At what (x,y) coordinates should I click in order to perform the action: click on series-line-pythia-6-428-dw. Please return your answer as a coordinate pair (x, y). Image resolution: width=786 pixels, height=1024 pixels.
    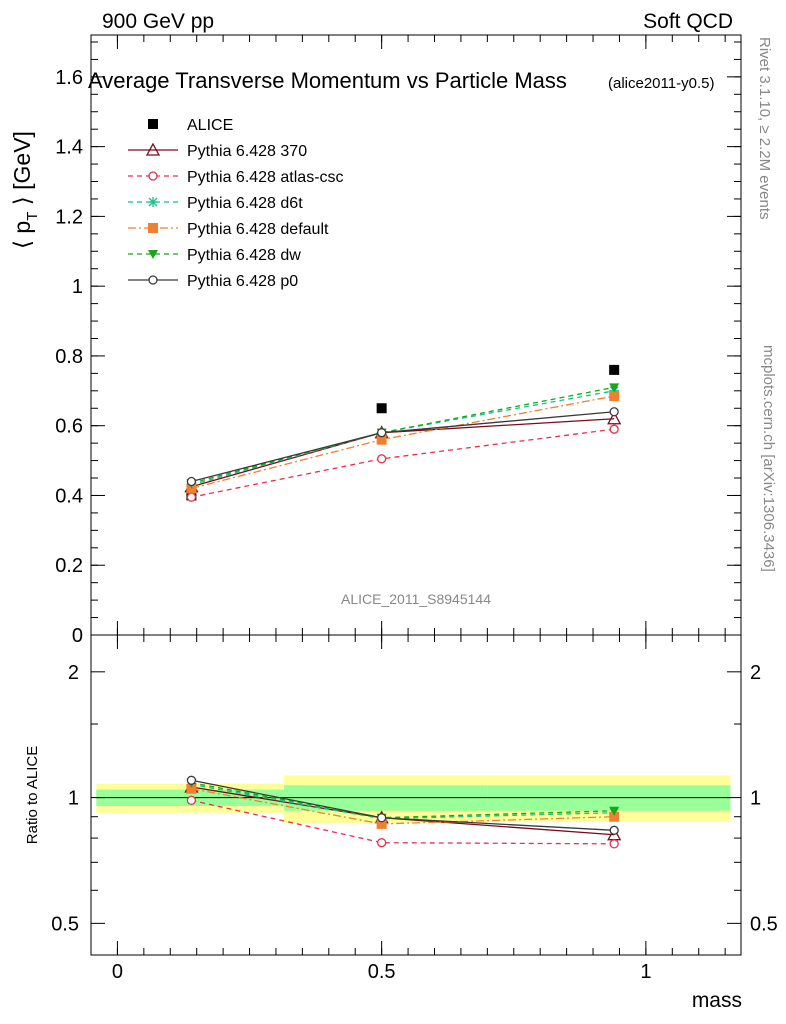
    Looking at the image, I should click on (403, 435).